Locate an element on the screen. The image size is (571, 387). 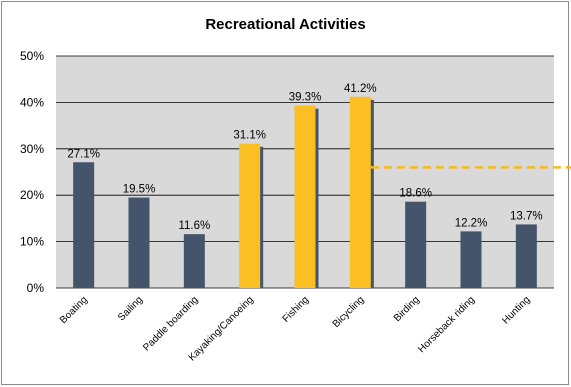
data-label: 18.6% is located at coordinates (415, 194).